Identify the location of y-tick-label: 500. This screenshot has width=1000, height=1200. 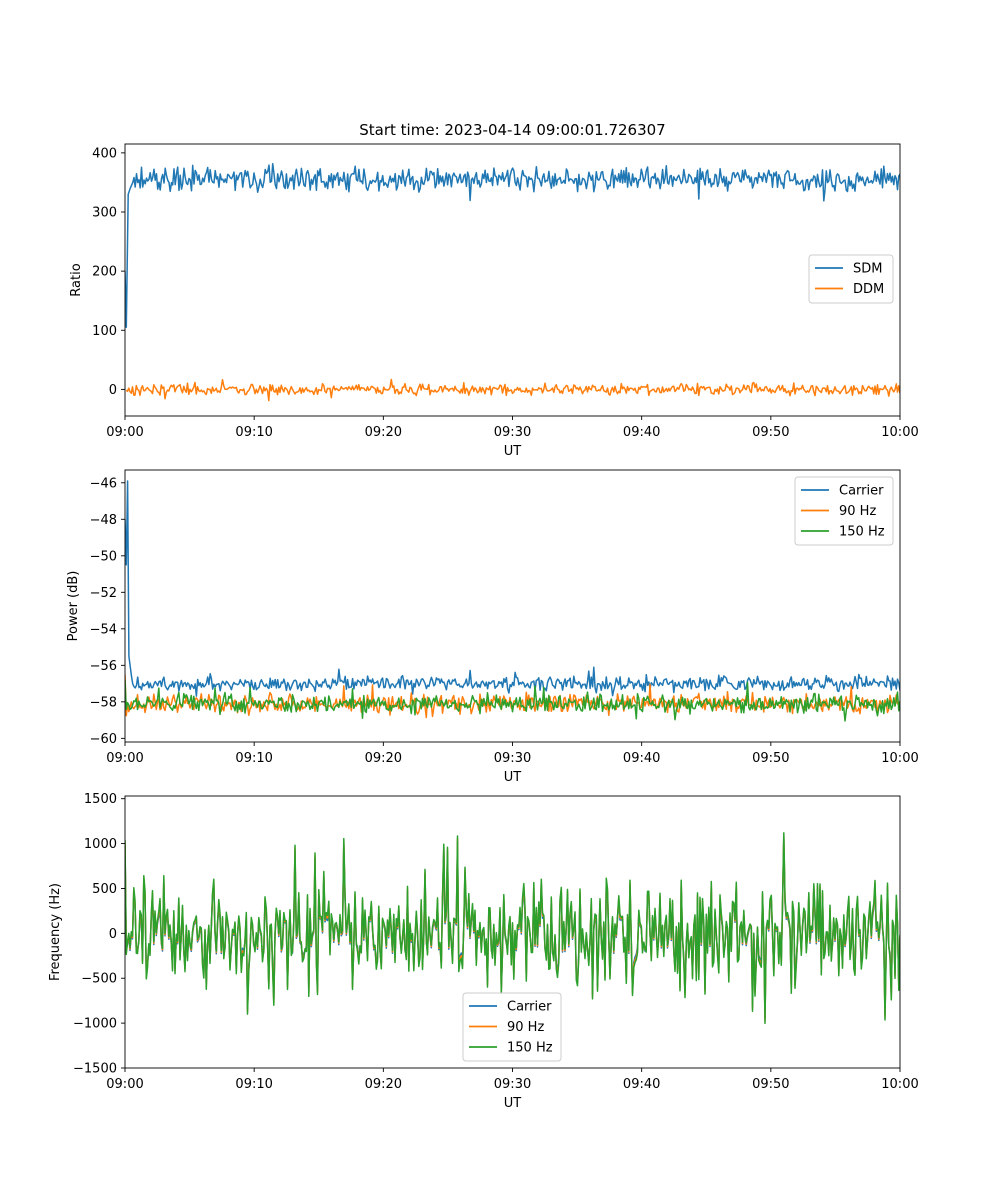
(104, 889).